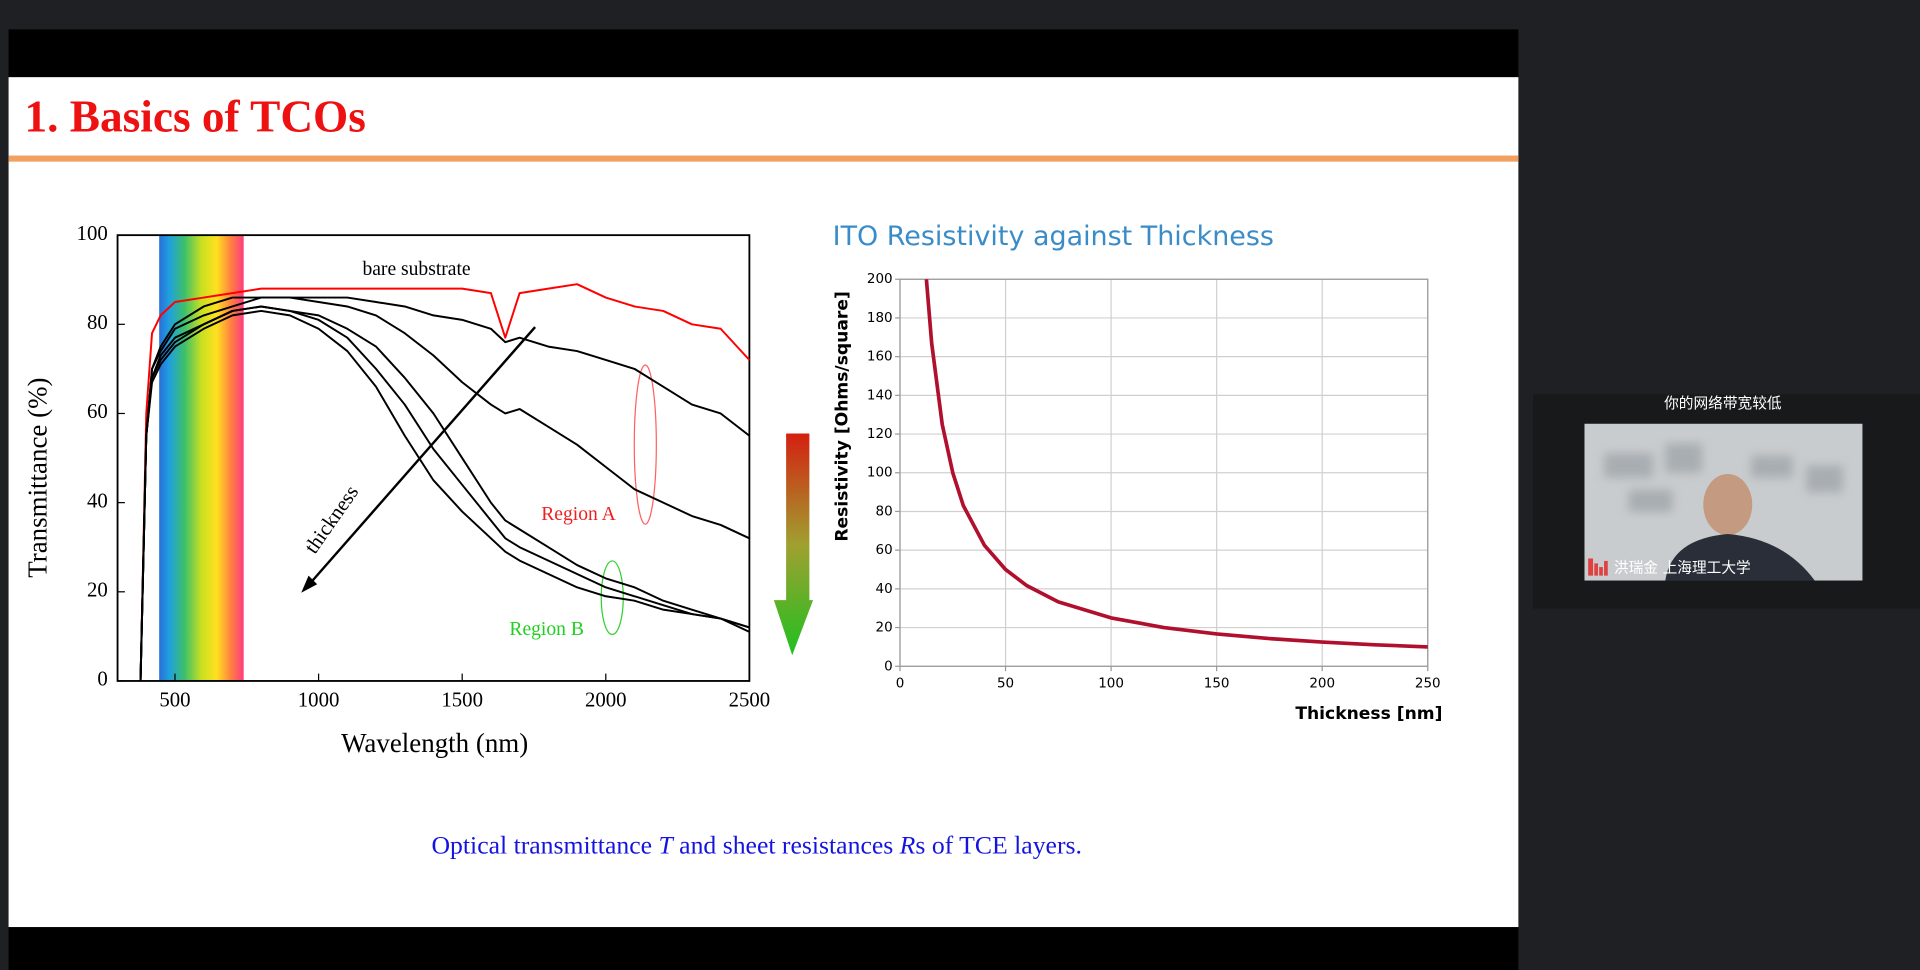 Image resolution: width=1920 pixels, height=970 pixels. Describe the element at coordinates (194, 117) in the screenshot. I see `slide-title: 1. Basics of TCOs` at that location.